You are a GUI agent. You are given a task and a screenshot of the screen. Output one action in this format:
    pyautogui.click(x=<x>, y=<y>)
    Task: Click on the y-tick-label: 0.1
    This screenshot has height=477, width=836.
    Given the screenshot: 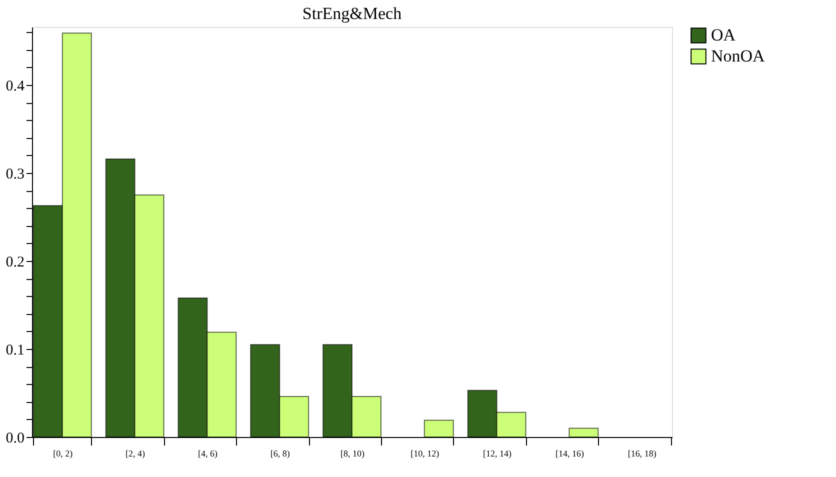 What is the action you would take?
    pyautogui.click(x=15, y=350)
    